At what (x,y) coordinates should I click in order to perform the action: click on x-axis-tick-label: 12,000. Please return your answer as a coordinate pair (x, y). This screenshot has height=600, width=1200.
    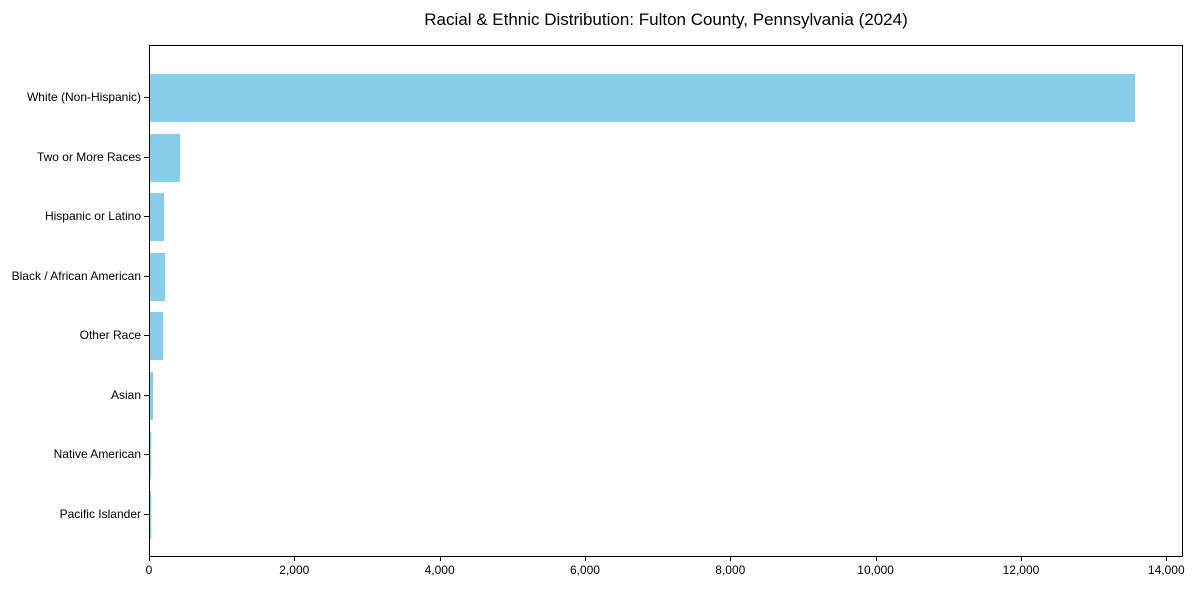
    Looking at the image, I should click on (1021, 570).